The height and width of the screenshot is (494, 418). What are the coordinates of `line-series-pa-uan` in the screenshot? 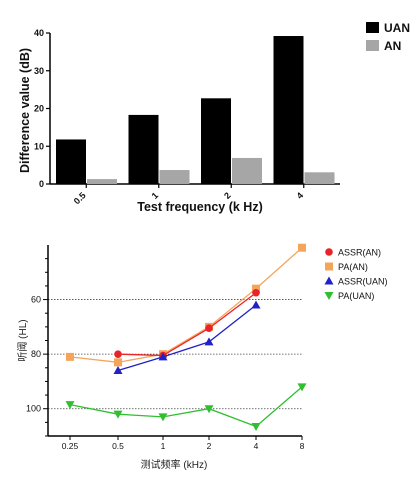 It's located at (186, 407).